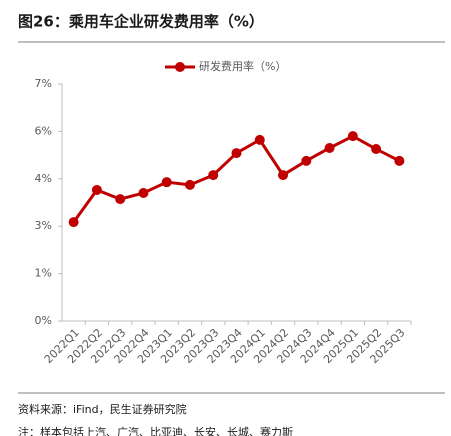 This screenshot has width=451, height=436. What do you see at coordinates (141, 22) in the screenshot?
I see `chart-title: 图26：乘用车企业研发费用率（%）` at bounding box center [141, 22].